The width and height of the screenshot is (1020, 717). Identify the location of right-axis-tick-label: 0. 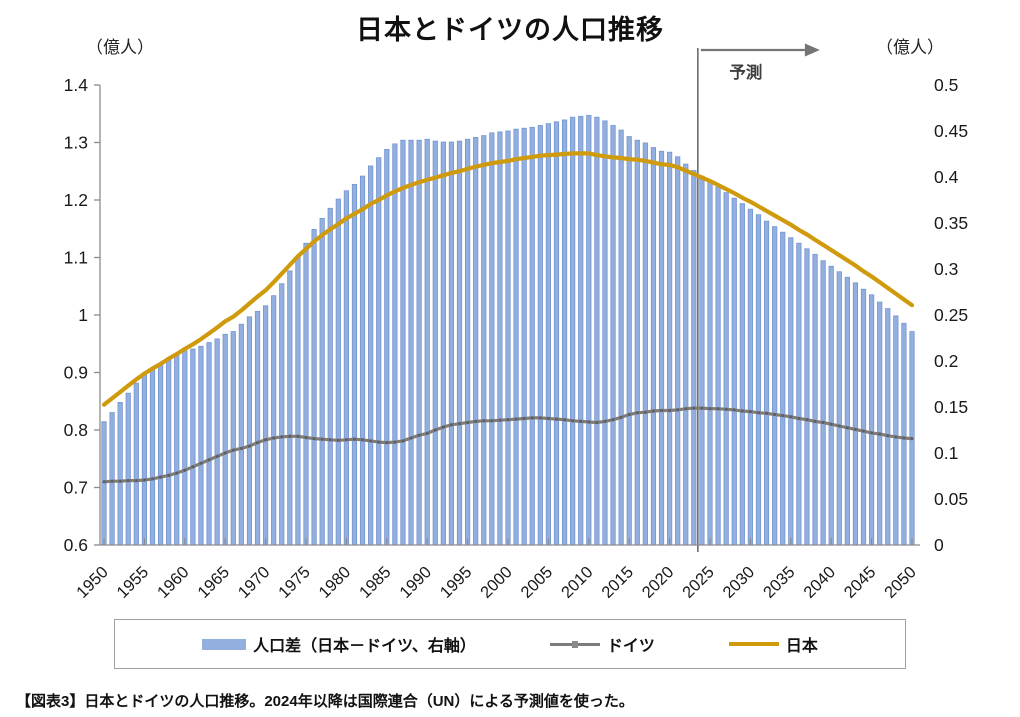
(939, 545).